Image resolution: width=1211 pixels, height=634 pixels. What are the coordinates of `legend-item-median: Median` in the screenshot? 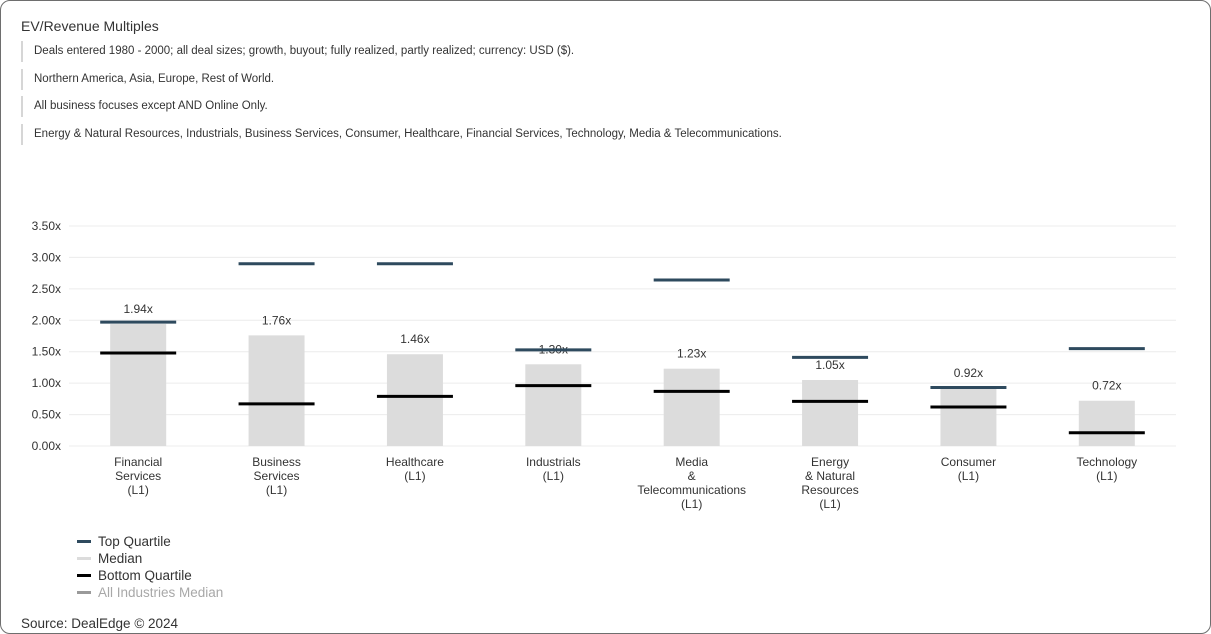 It's located at (150, 558).